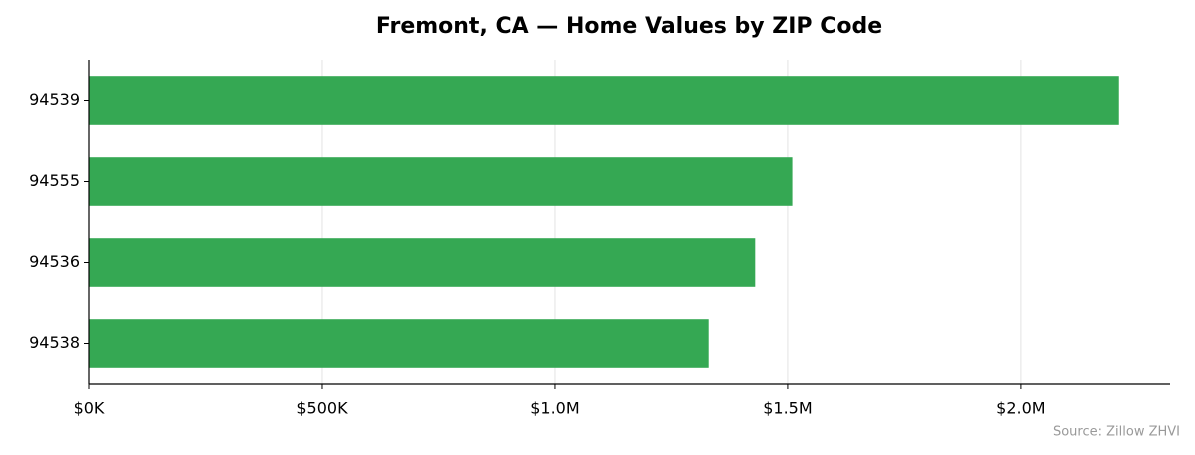  What do you see at coordinates (89, 408) in the screenshot?
I see `x-tick-label: $0K` at bounding box center [89, 408].